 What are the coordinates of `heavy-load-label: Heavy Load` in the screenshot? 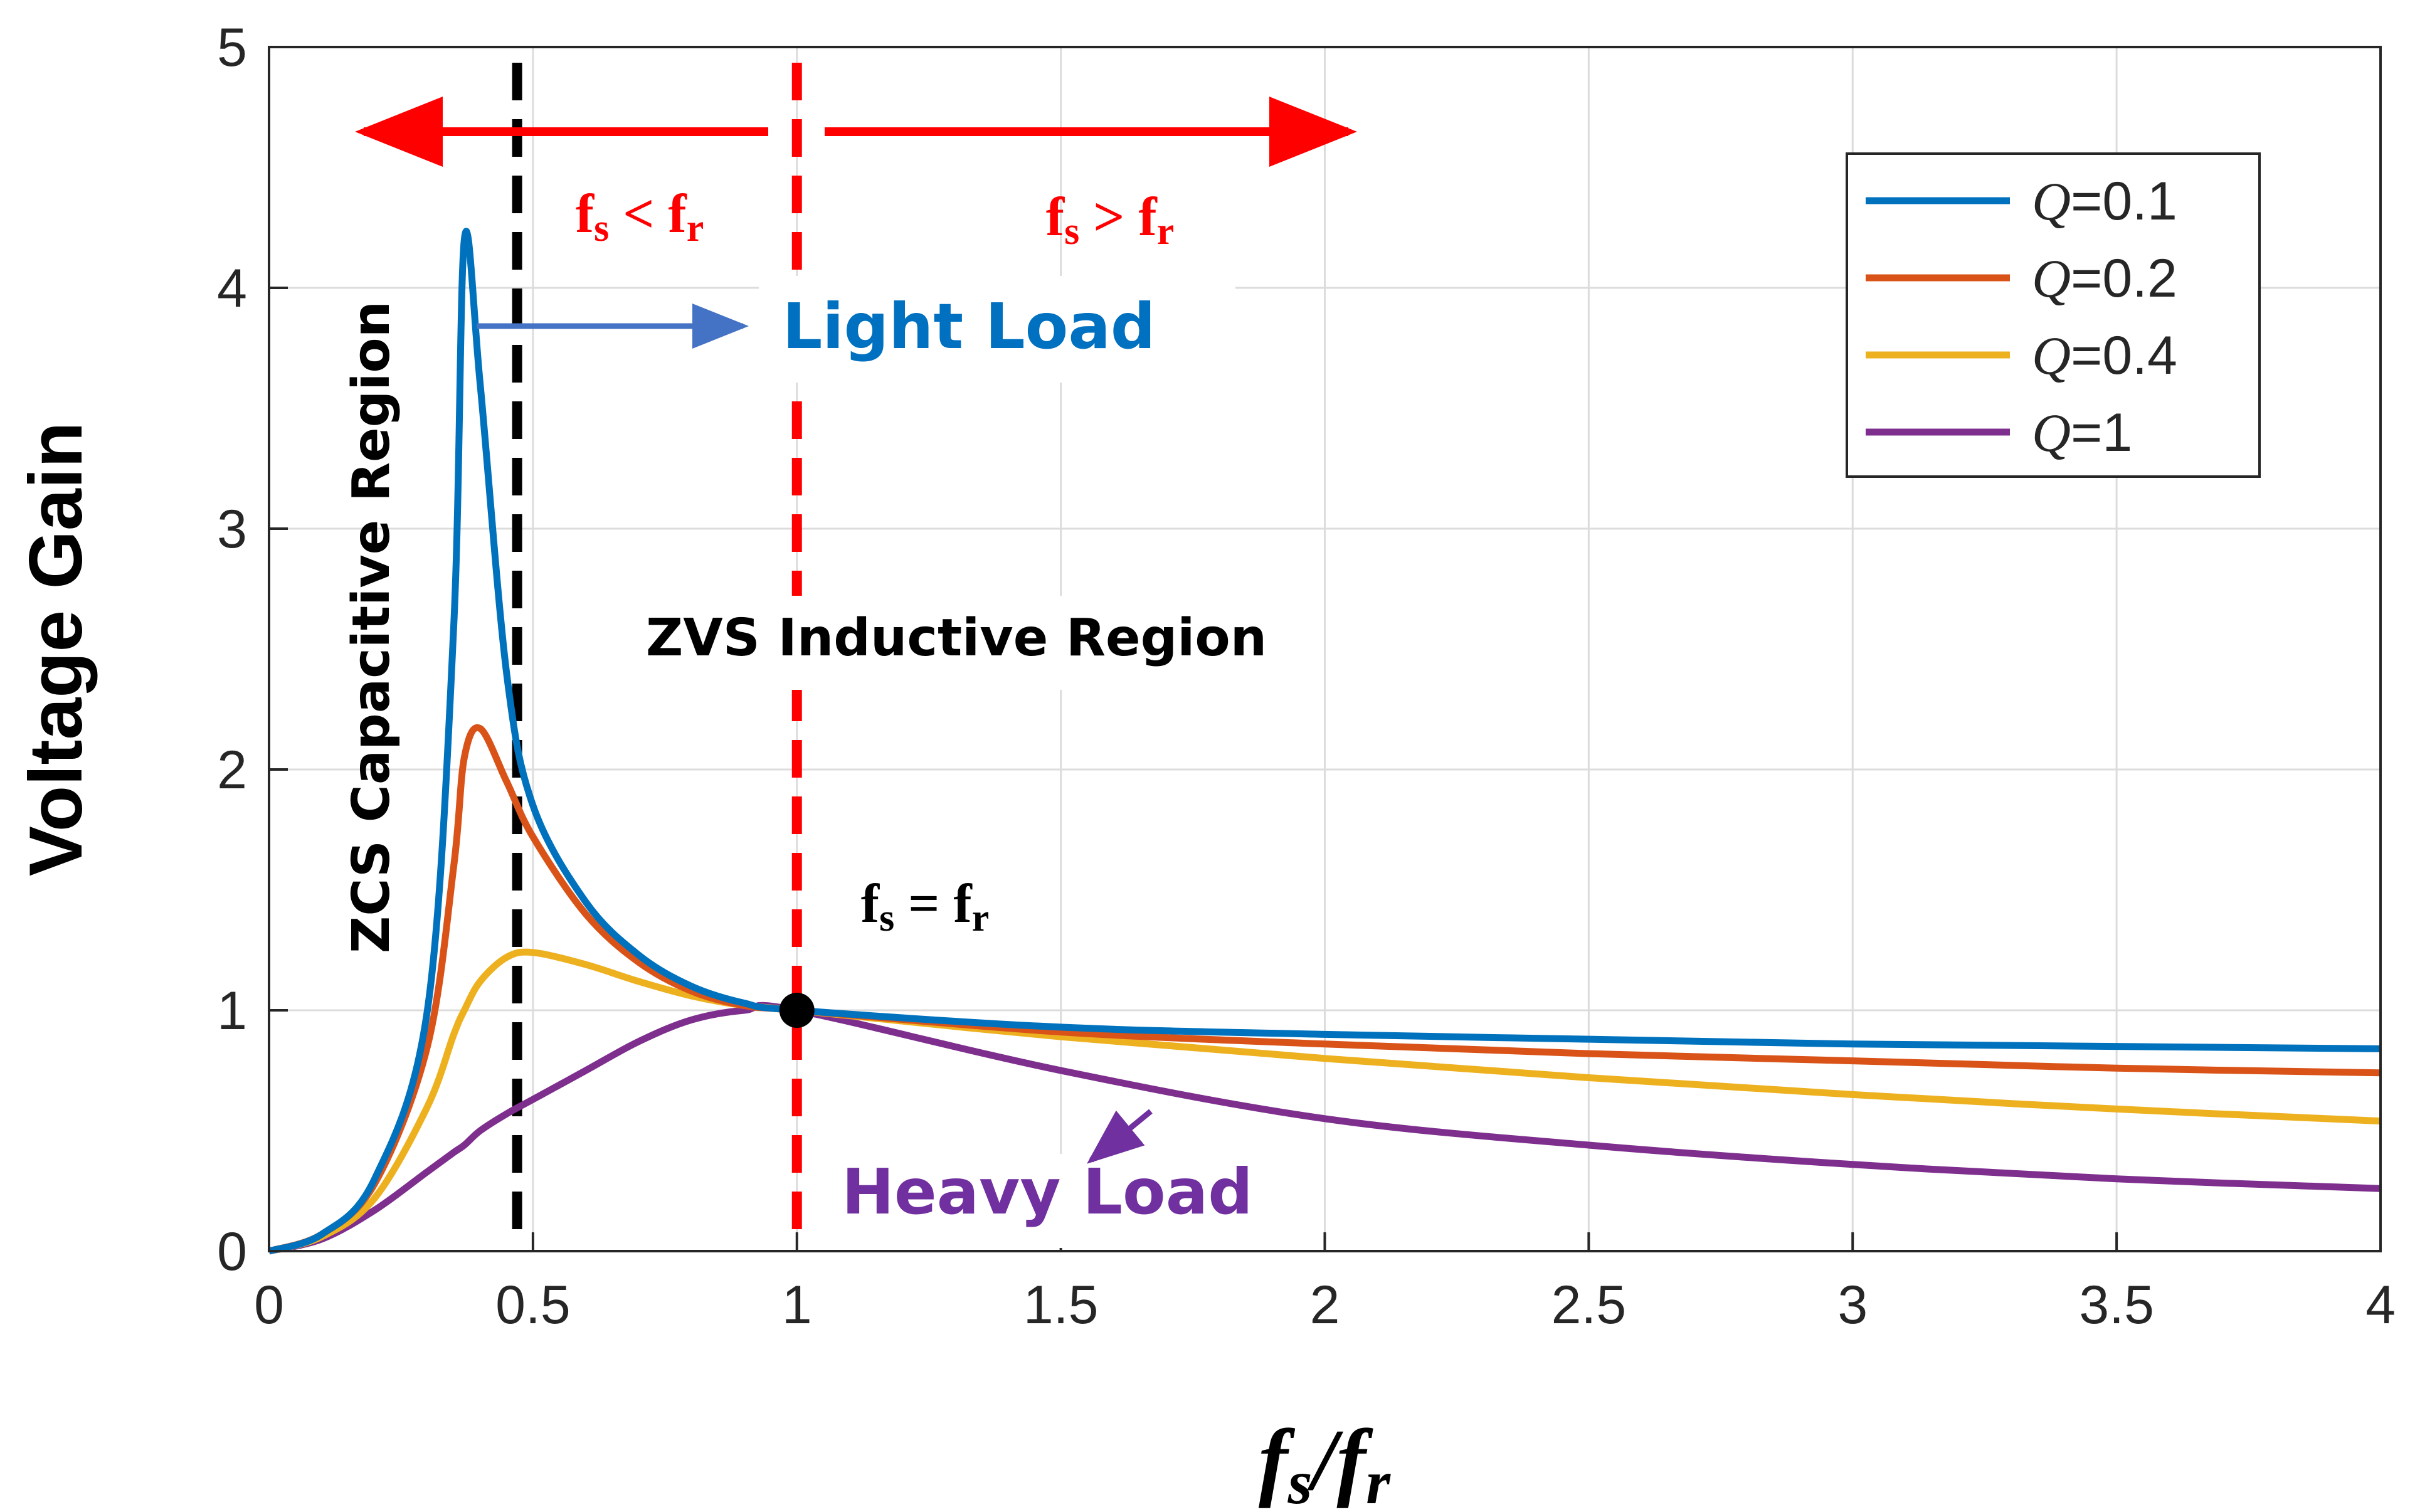 It's located at (1047, 1192).